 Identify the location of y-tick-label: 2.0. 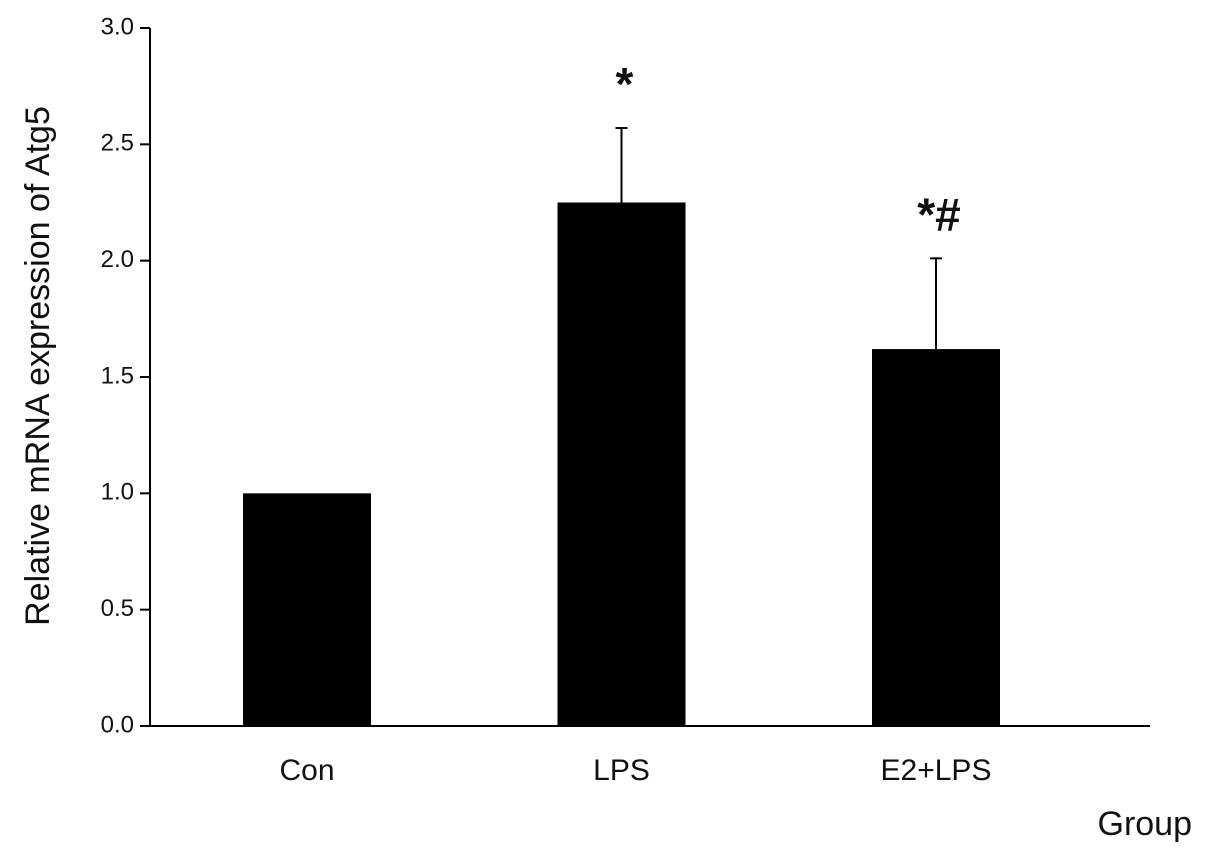
(117, 259).